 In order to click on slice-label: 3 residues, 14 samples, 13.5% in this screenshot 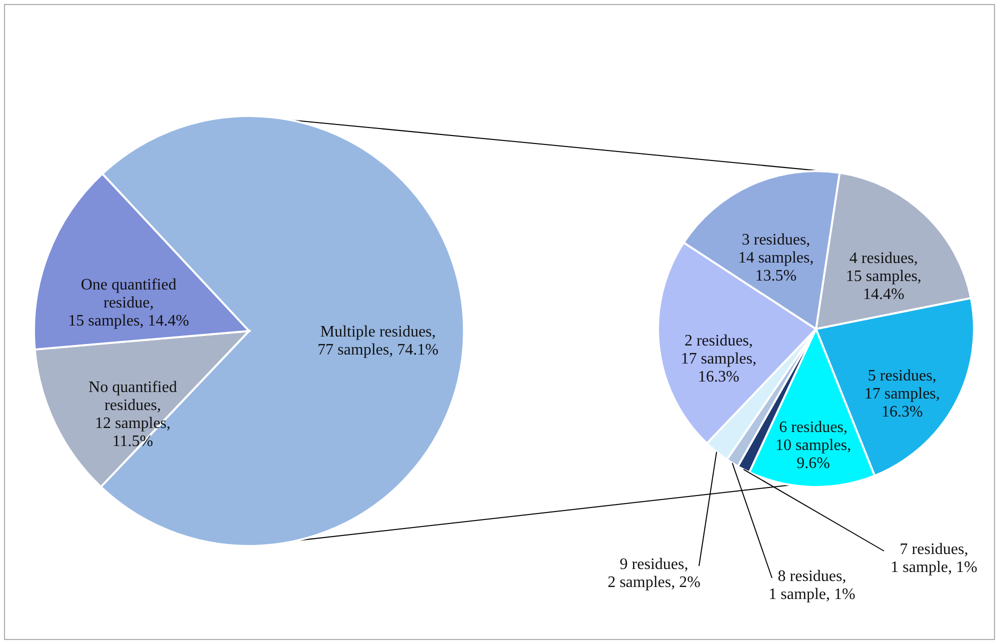, I will do `click(776, 258)`.